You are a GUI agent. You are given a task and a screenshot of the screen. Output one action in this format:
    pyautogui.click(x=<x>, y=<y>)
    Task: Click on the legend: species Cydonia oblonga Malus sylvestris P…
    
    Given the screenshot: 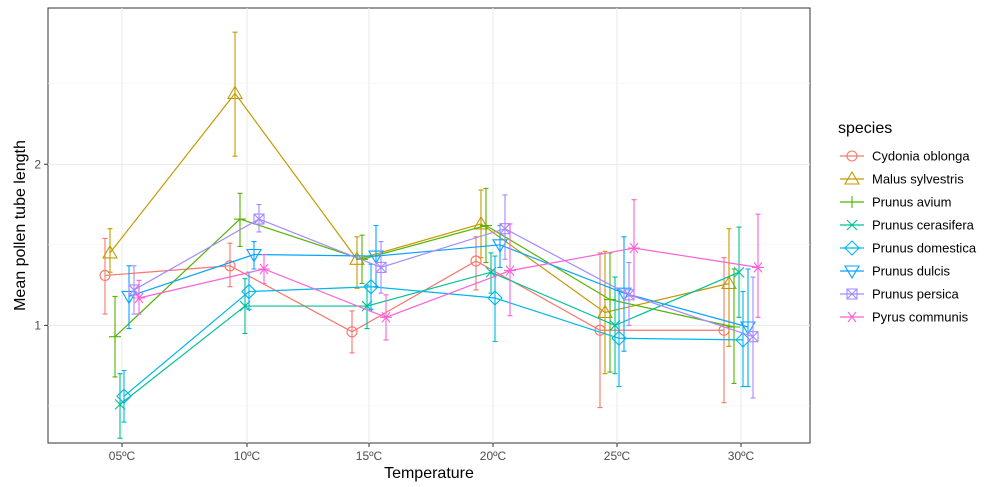 What is the action you would take?
    pyautogui.click(x=907, y=222)
    